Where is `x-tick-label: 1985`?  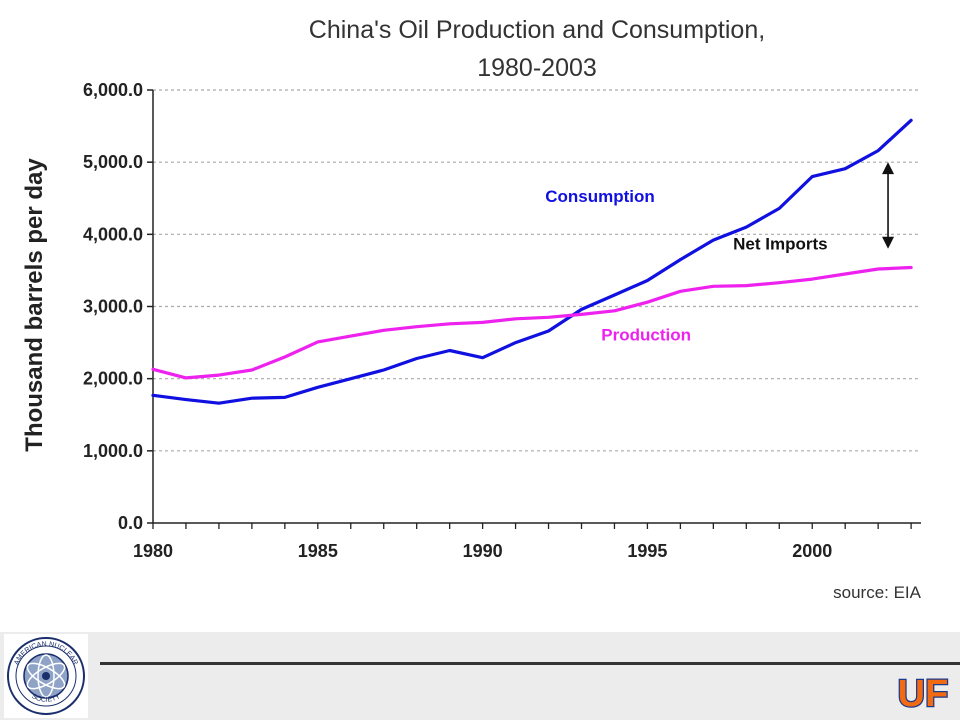 x-tick-label: 1985 is located at coordinates (318, 551).